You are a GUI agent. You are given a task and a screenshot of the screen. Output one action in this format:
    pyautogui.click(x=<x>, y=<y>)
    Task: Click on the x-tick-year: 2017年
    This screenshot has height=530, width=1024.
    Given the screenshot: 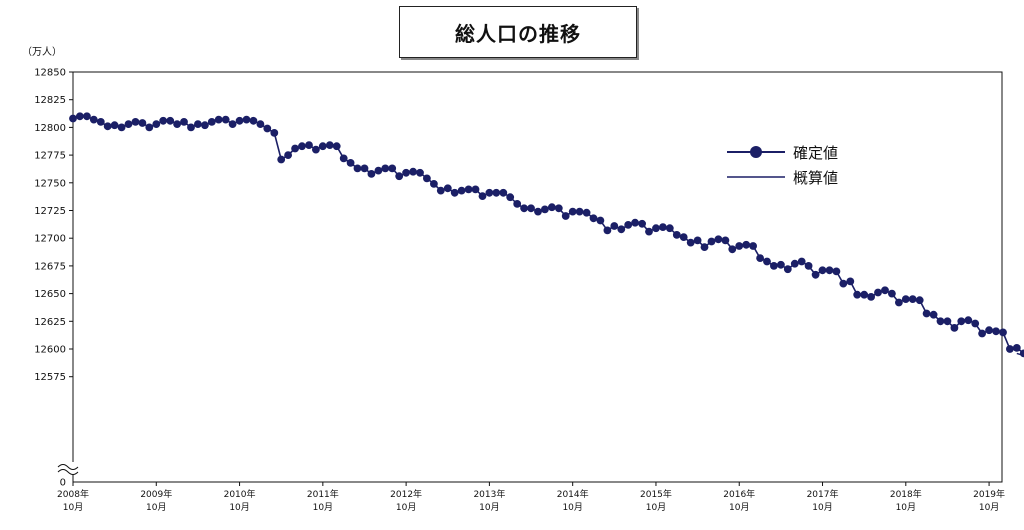 What is the action you would take?
    pyautogui.click(x=823, y=494)
    